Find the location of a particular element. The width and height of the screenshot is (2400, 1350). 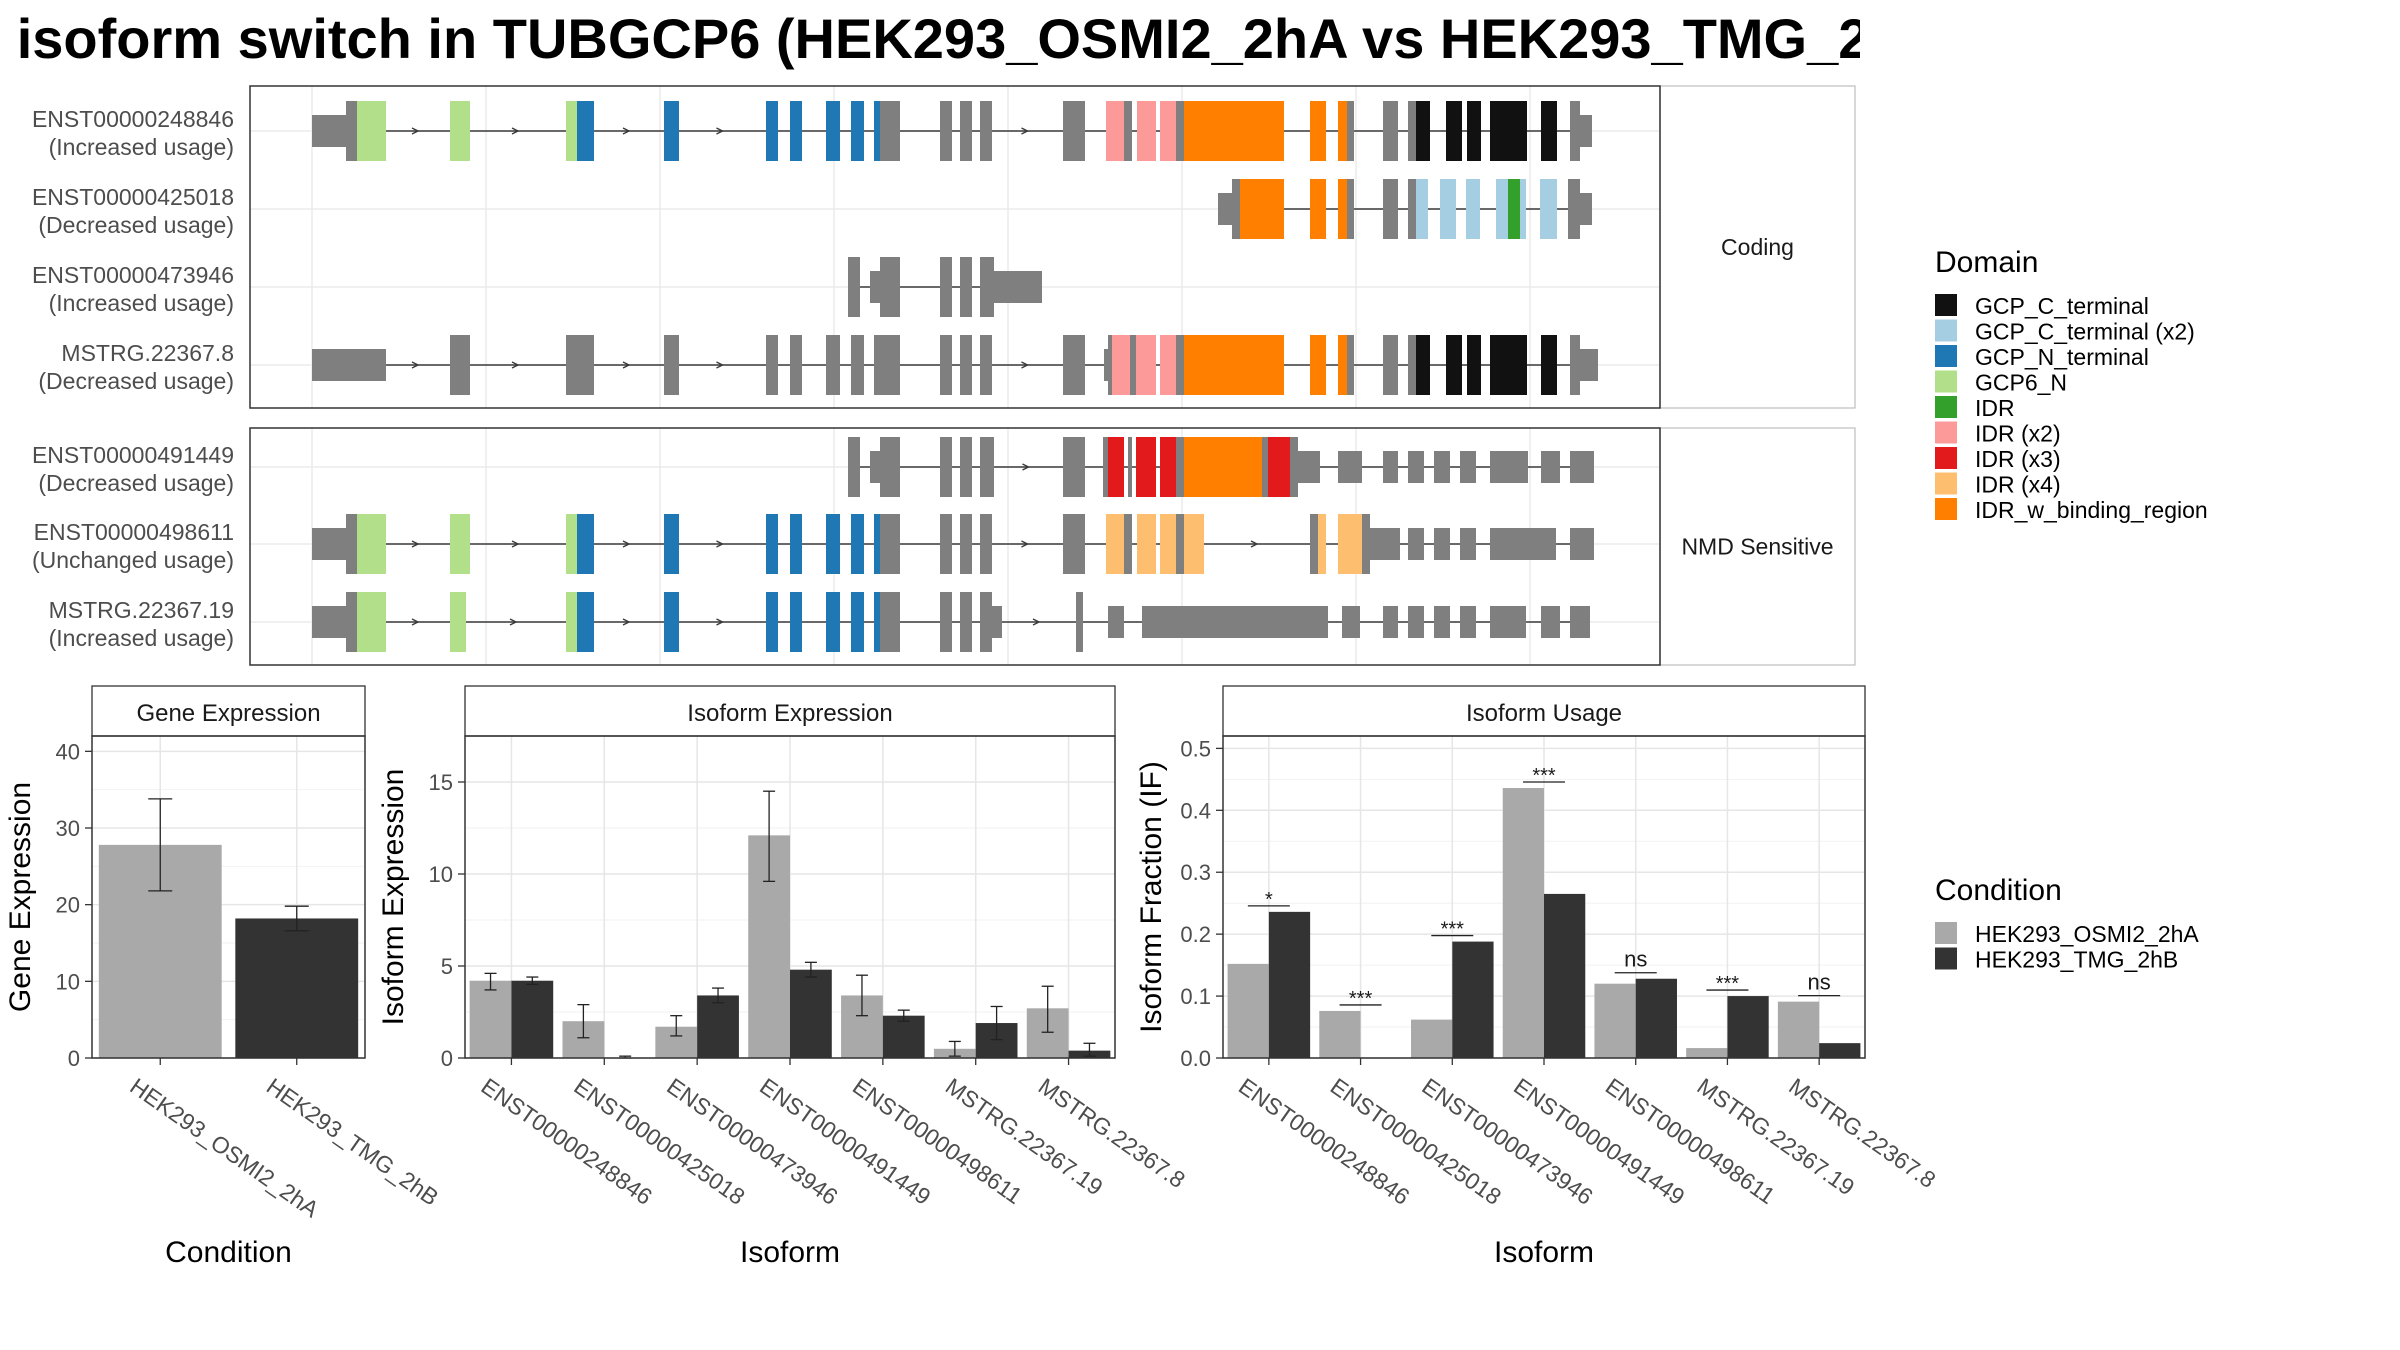

x-tick-label: MSTRG.22367.19 is located at coordinates (1776, 1137).